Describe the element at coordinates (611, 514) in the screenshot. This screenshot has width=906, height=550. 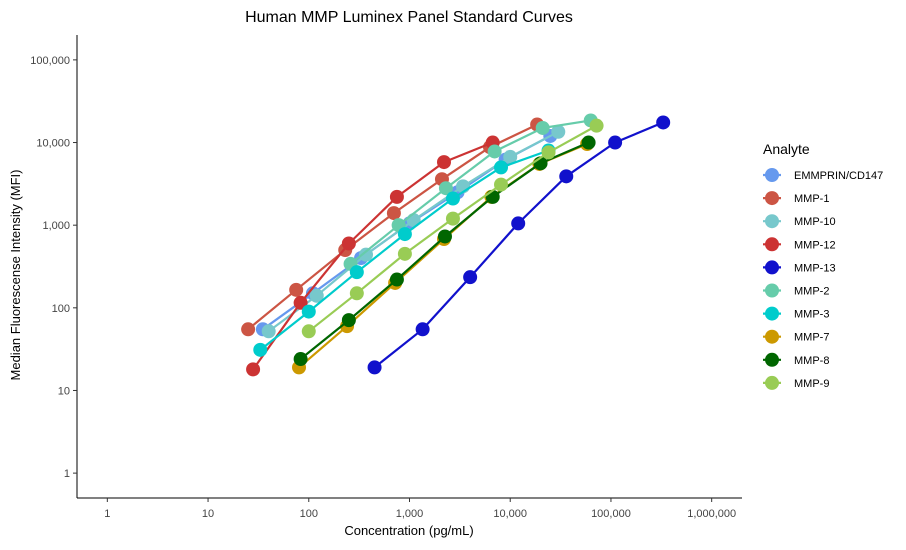
I see `x-tick-label: 100,000` at that location.